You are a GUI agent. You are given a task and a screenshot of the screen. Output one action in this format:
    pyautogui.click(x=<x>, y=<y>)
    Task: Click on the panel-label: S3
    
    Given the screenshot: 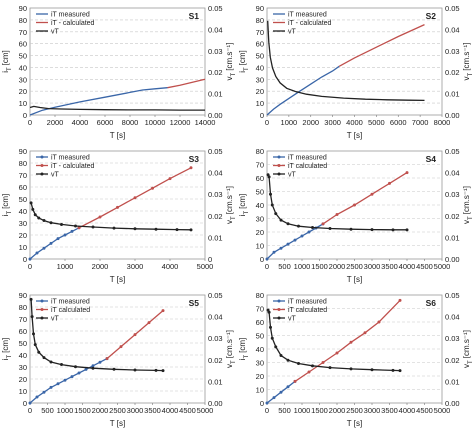 What is the action you would take?
    pyautogui.click(x=194, y=159)
    